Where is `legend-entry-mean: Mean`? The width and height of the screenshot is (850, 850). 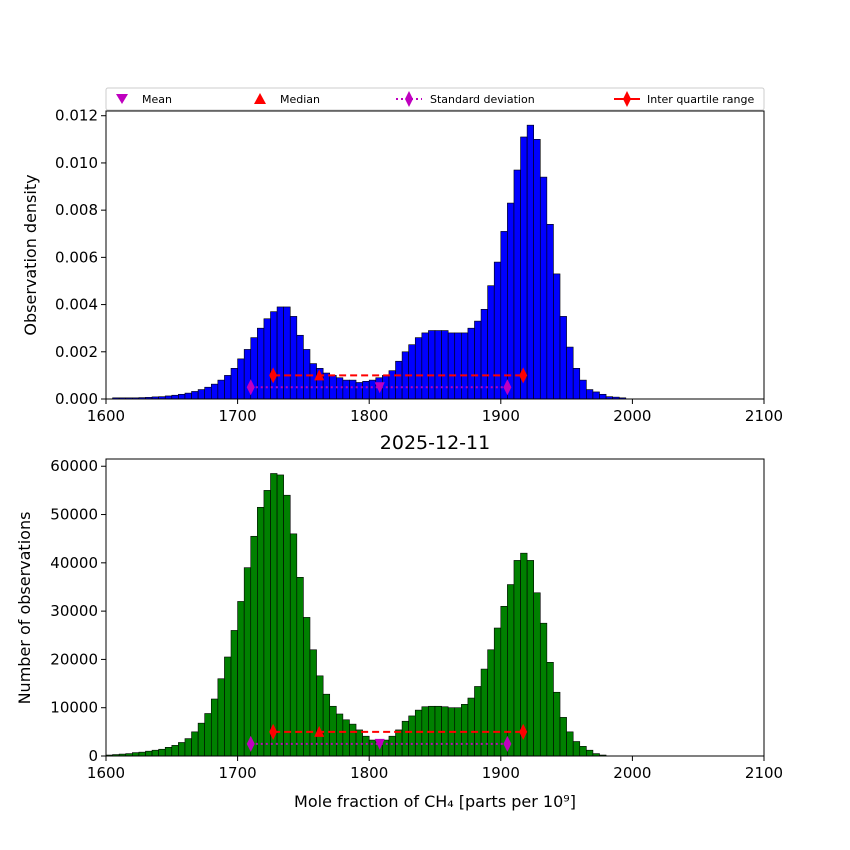
legend-entry-mean: Mean is located at coordinates (144, 99).